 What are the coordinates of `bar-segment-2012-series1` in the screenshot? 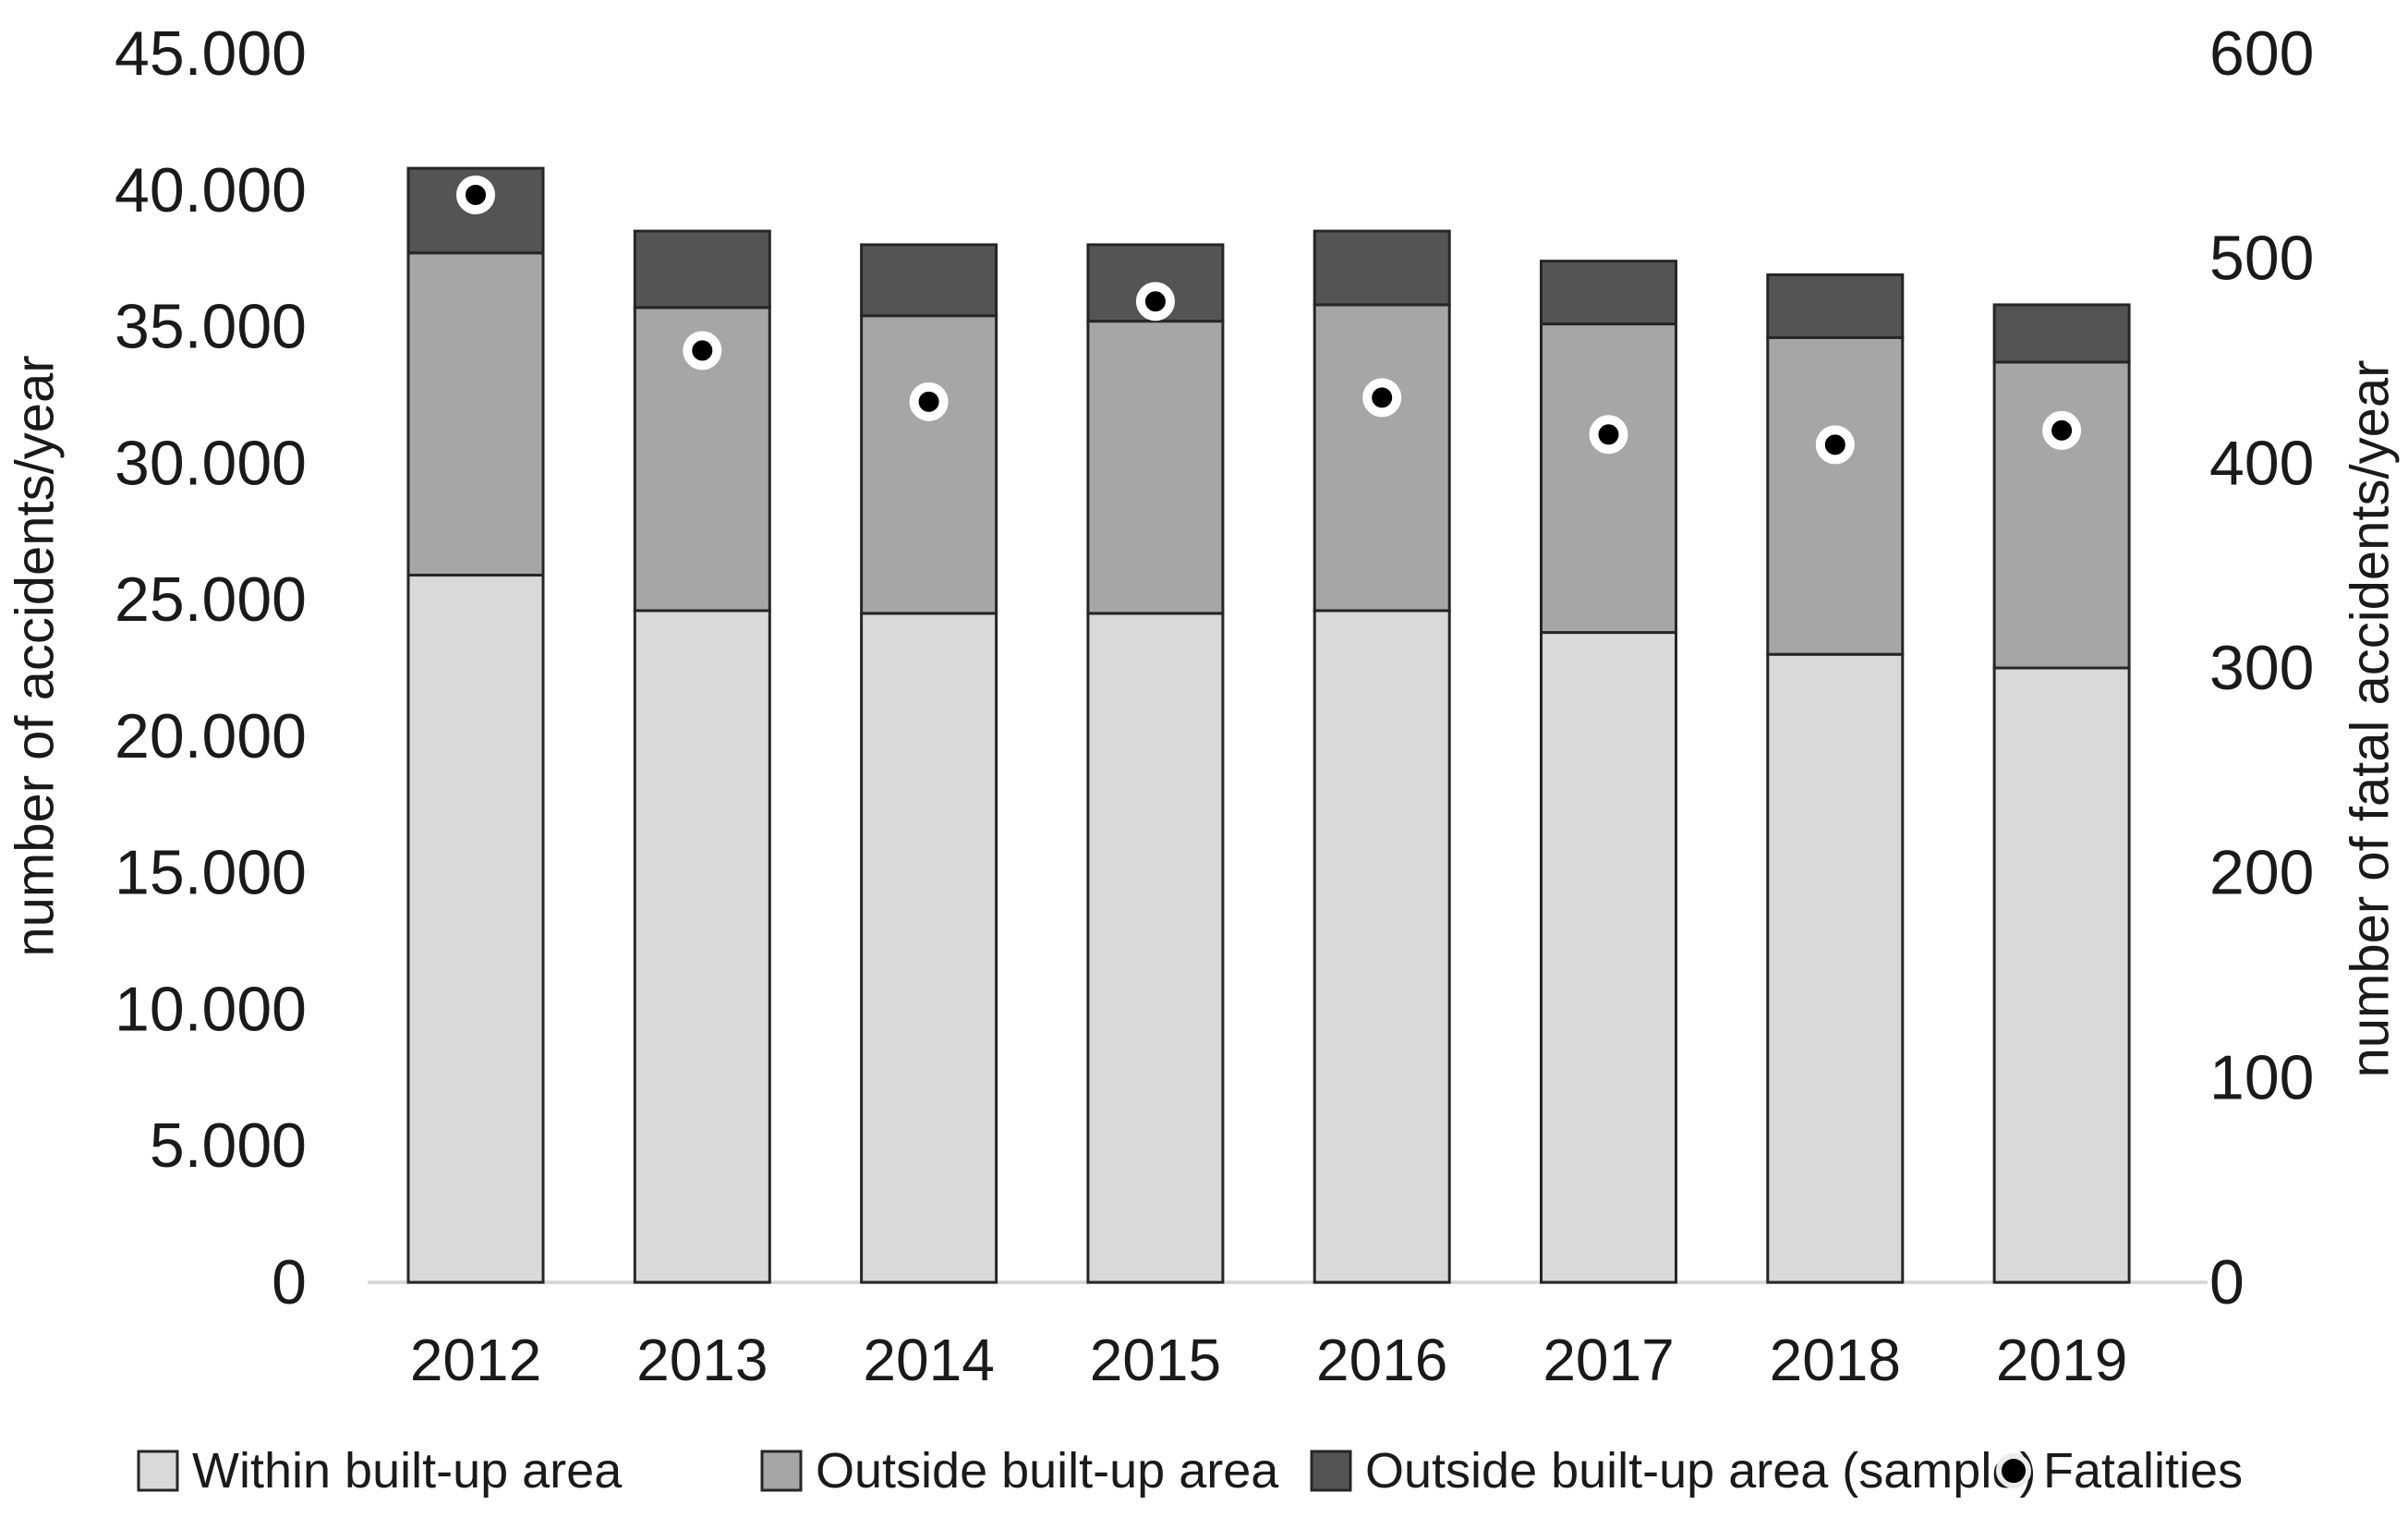 It's located at (475, 414).